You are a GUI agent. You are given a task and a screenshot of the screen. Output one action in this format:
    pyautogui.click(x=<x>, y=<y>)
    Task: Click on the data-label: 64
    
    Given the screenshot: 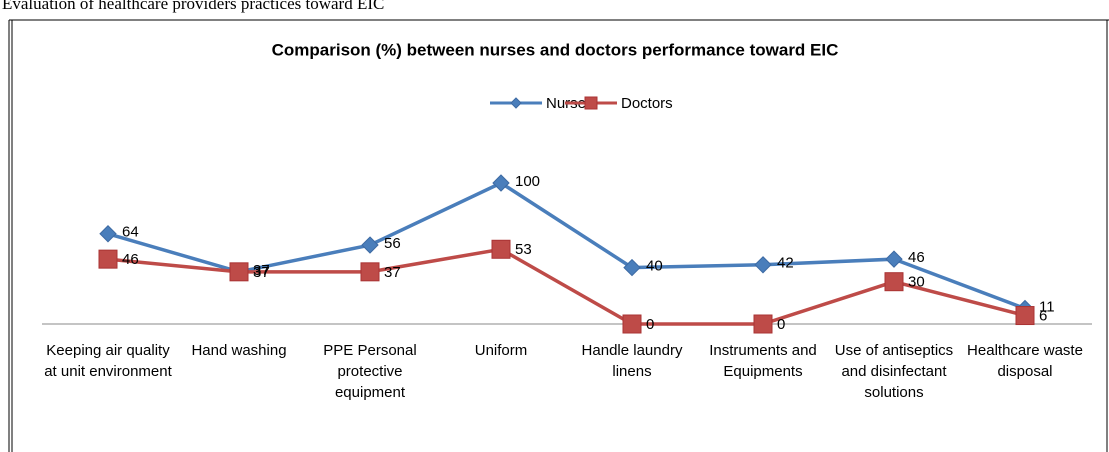 What is the action you would take?
    pyautogui.click(x=130, y=232)
    